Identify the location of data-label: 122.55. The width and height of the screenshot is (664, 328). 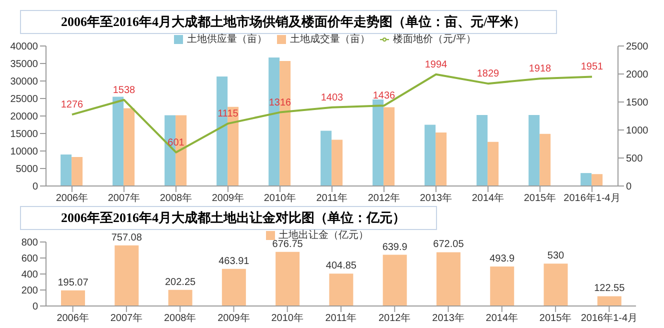
(610, 288).